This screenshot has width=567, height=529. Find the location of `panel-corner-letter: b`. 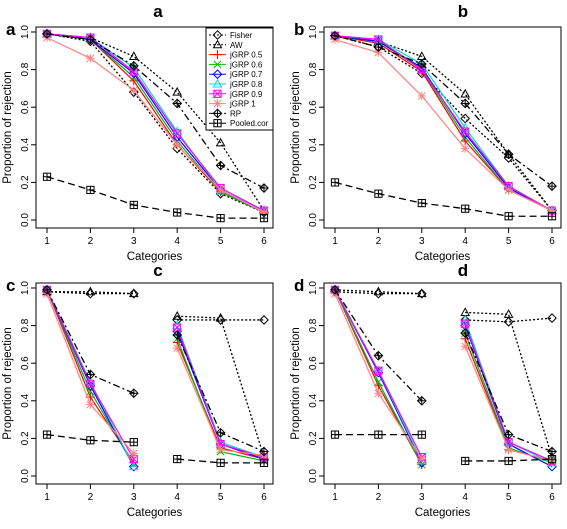

panel-corner-letter: b is located at coordinates (299, 29).